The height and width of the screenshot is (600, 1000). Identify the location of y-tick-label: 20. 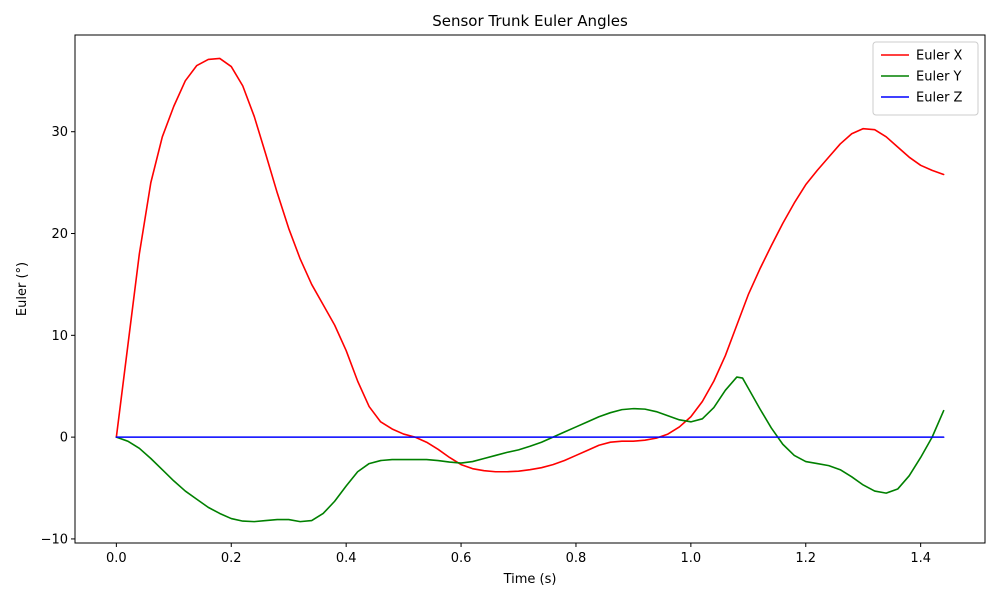
(59, 234).